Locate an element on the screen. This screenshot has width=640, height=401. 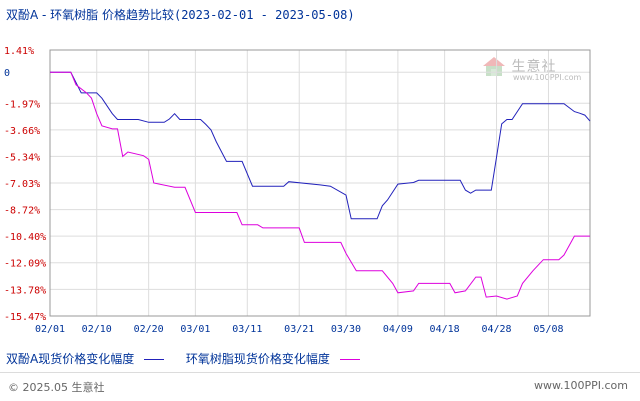
y-tick-label: -8.72% is located at coordinates (22, 211).